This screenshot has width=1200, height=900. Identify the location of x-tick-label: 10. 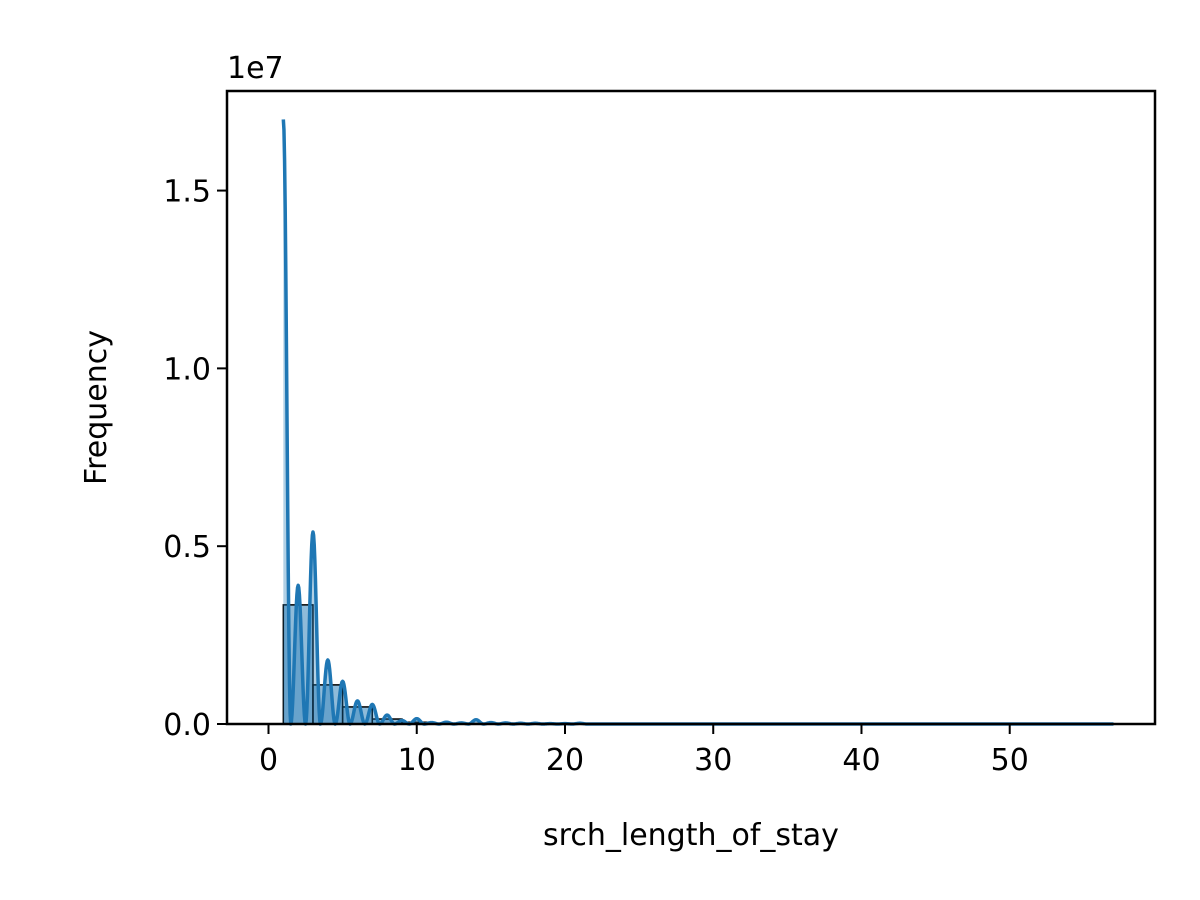
(417, 760).